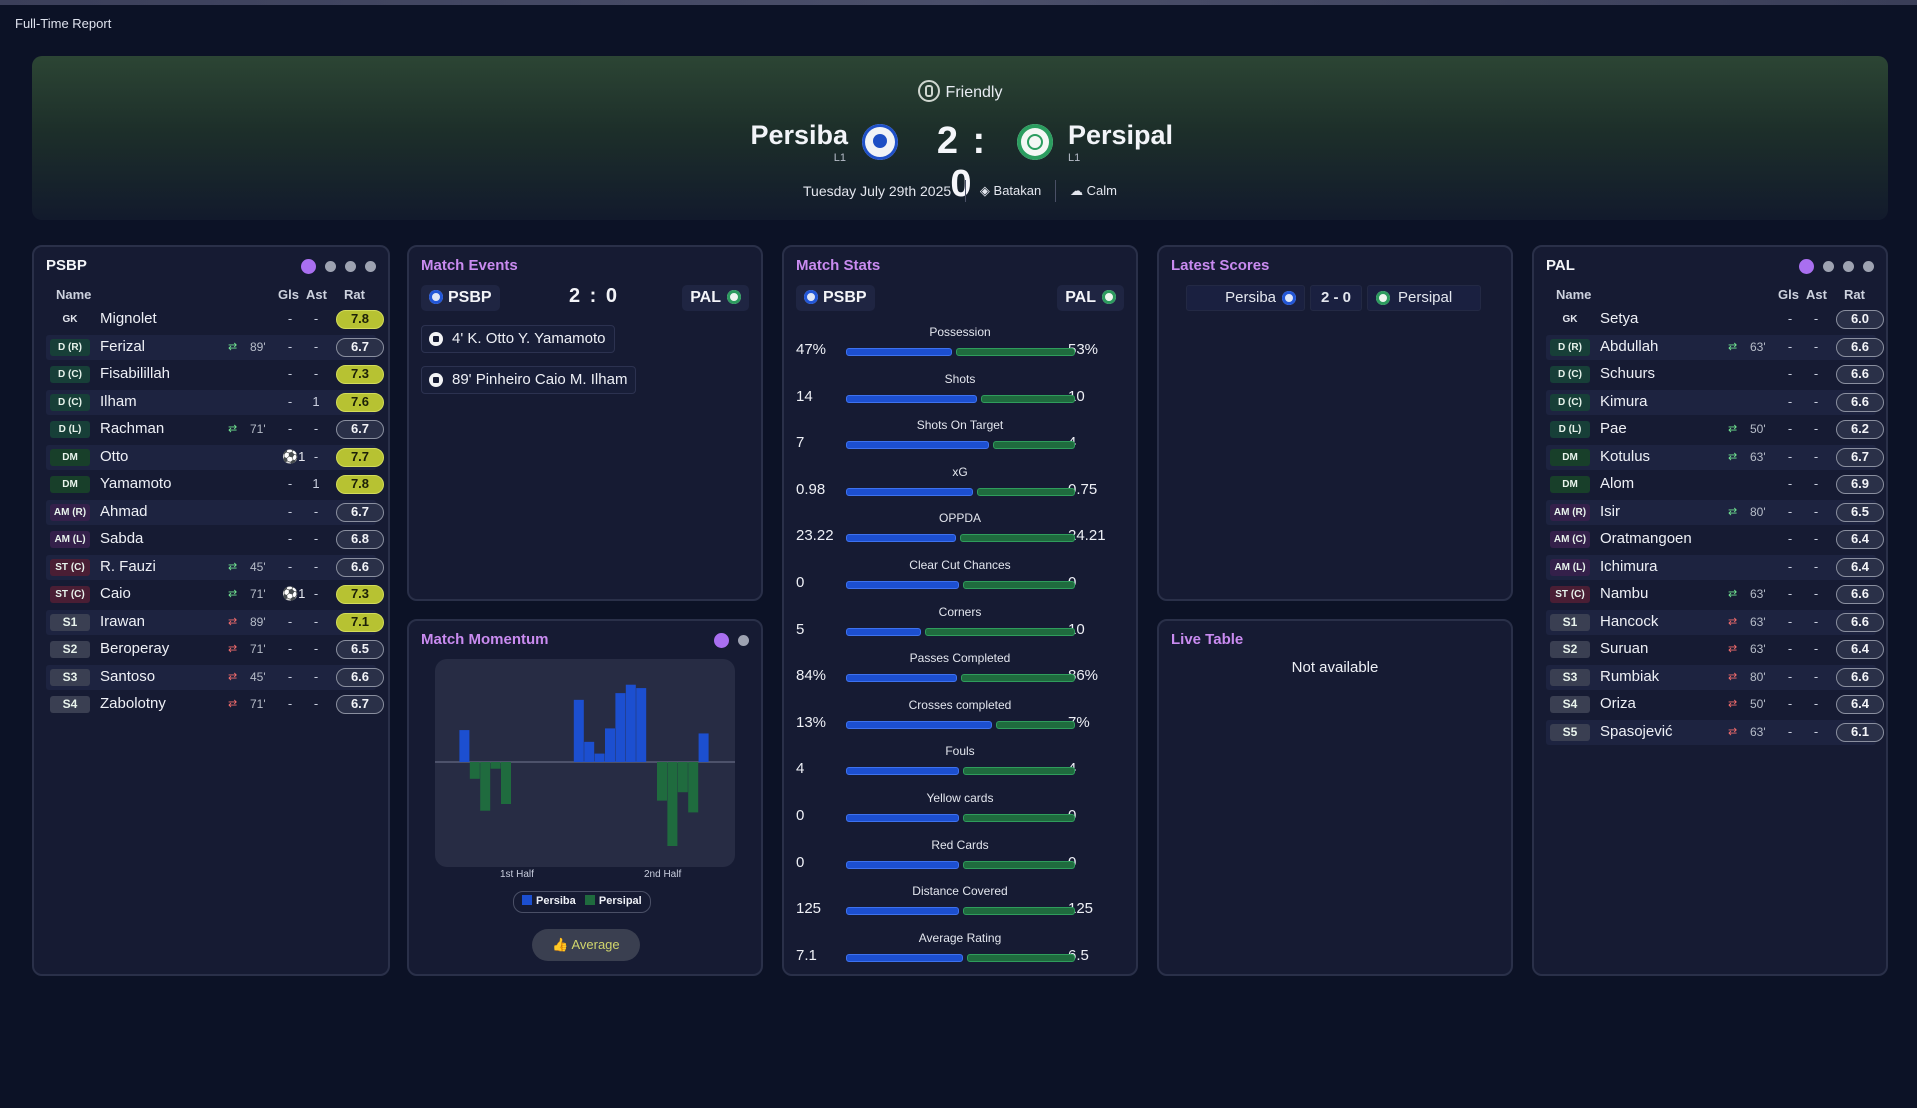 This screenshot has width=1917, height=1108. I want to click on player-name: Alom, so click(1617, 483).